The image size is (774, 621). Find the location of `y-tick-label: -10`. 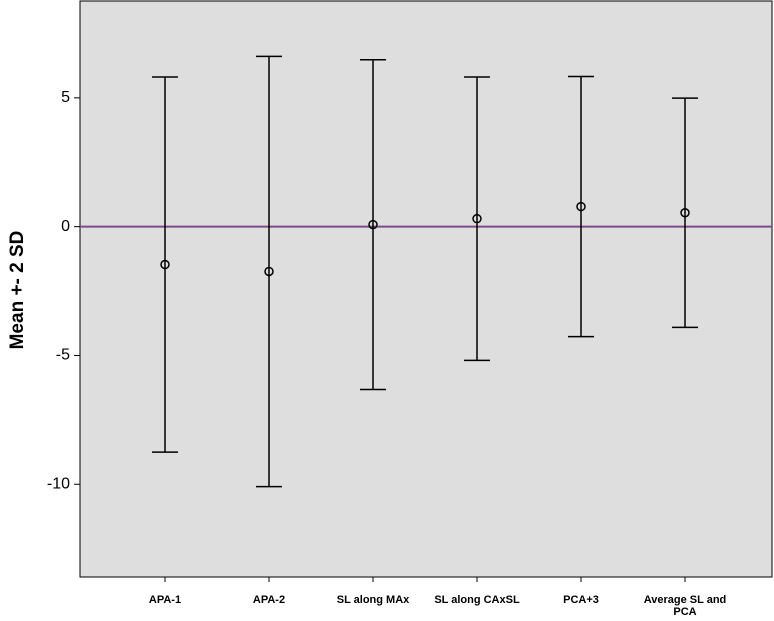

y-tick-label: -10 is located at coordinates (58, 483).